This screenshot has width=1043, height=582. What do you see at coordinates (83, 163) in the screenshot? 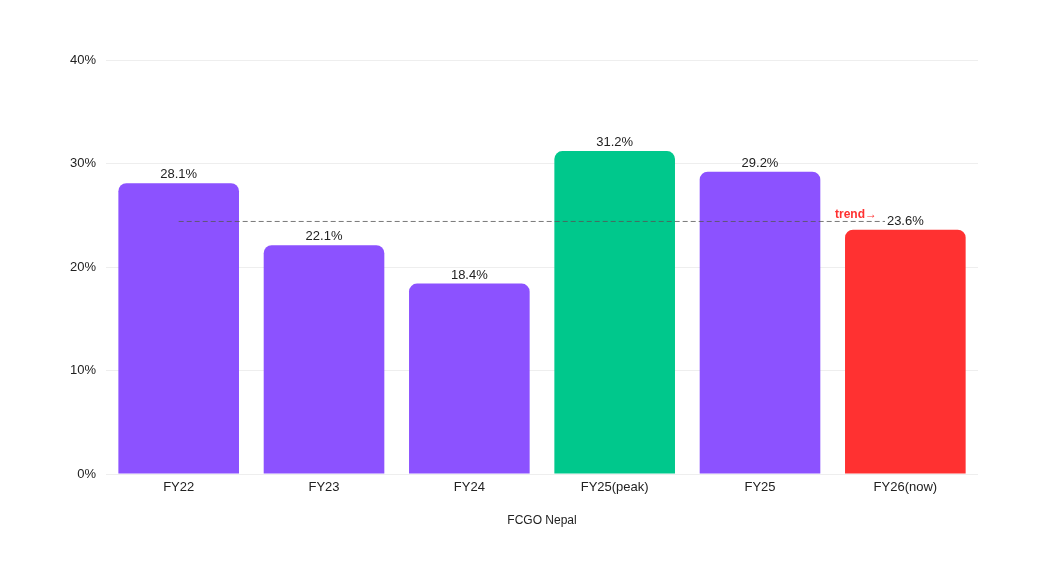
I see `y-tick-label: 30%` at bounding box center [83, 163].